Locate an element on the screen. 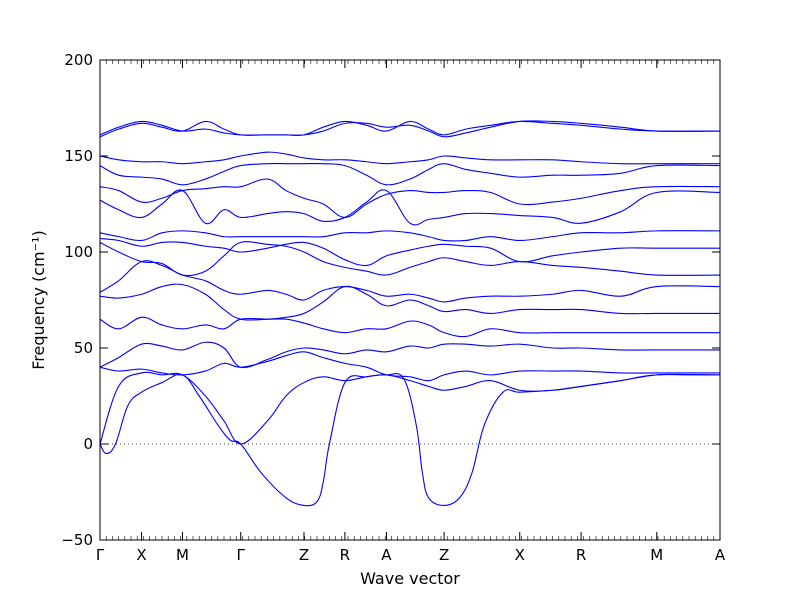 The image size is (800, 600). y-tick-label: 100 is located at coordinates (78, 252).